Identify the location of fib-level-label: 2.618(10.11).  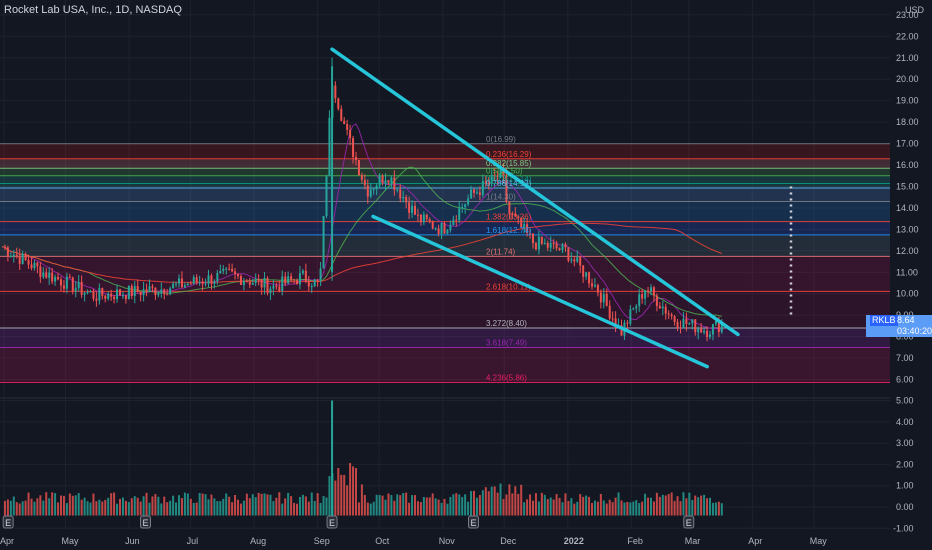
(508, 286).